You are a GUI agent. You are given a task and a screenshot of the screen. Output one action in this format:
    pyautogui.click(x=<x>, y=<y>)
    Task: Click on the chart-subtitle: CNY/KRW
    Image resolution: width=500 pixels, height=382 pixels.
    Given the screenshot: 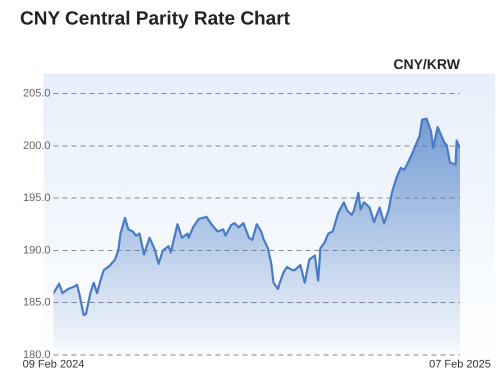 What is the action you would take?
    pyautogui.click(x=427, y=64)
    